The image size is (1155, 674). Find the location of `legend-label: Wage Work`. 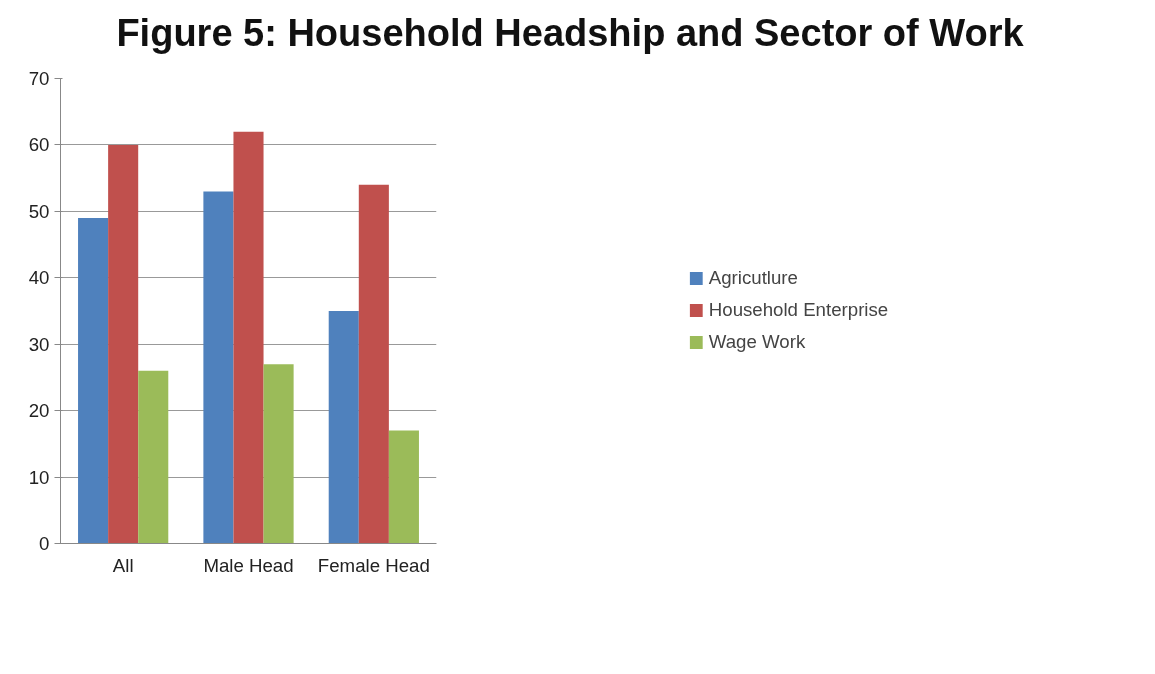

legend-label: Wage Work is located at coordinates (757, 342).